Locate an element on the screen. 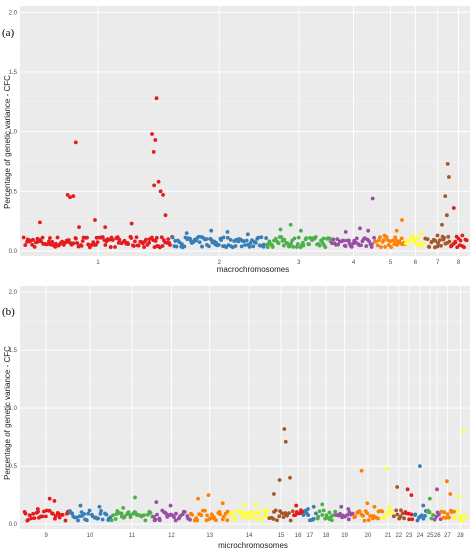 The width and height of the screenshot is (474, 552). y-tick-label: 1.0 is located at coordinates (13, 409).